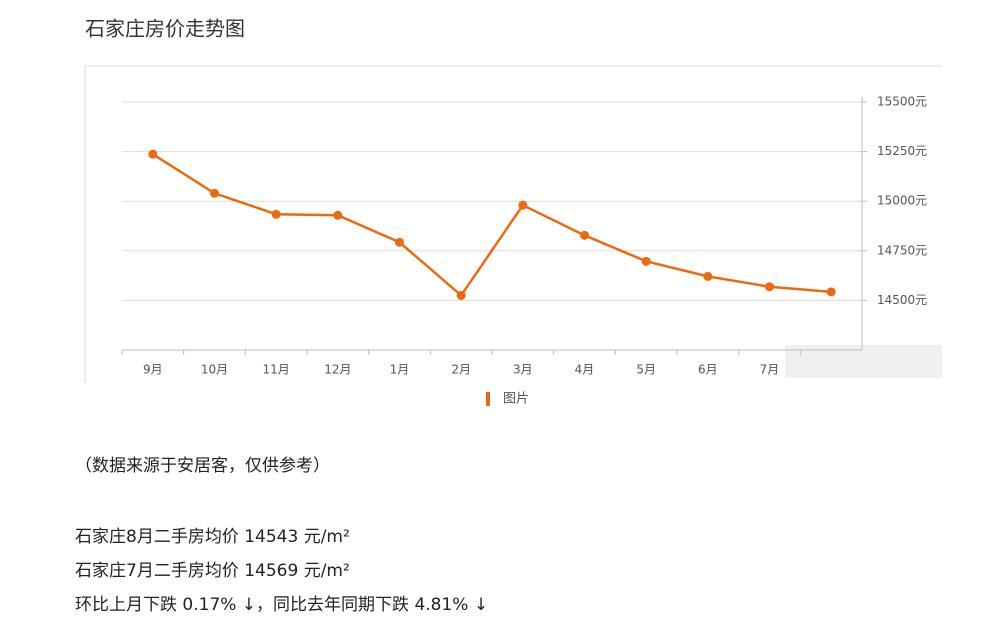  Describe the element at coordinates (902, 300) in the screenshot. I see `y-tick-label: 14500元` at that location.